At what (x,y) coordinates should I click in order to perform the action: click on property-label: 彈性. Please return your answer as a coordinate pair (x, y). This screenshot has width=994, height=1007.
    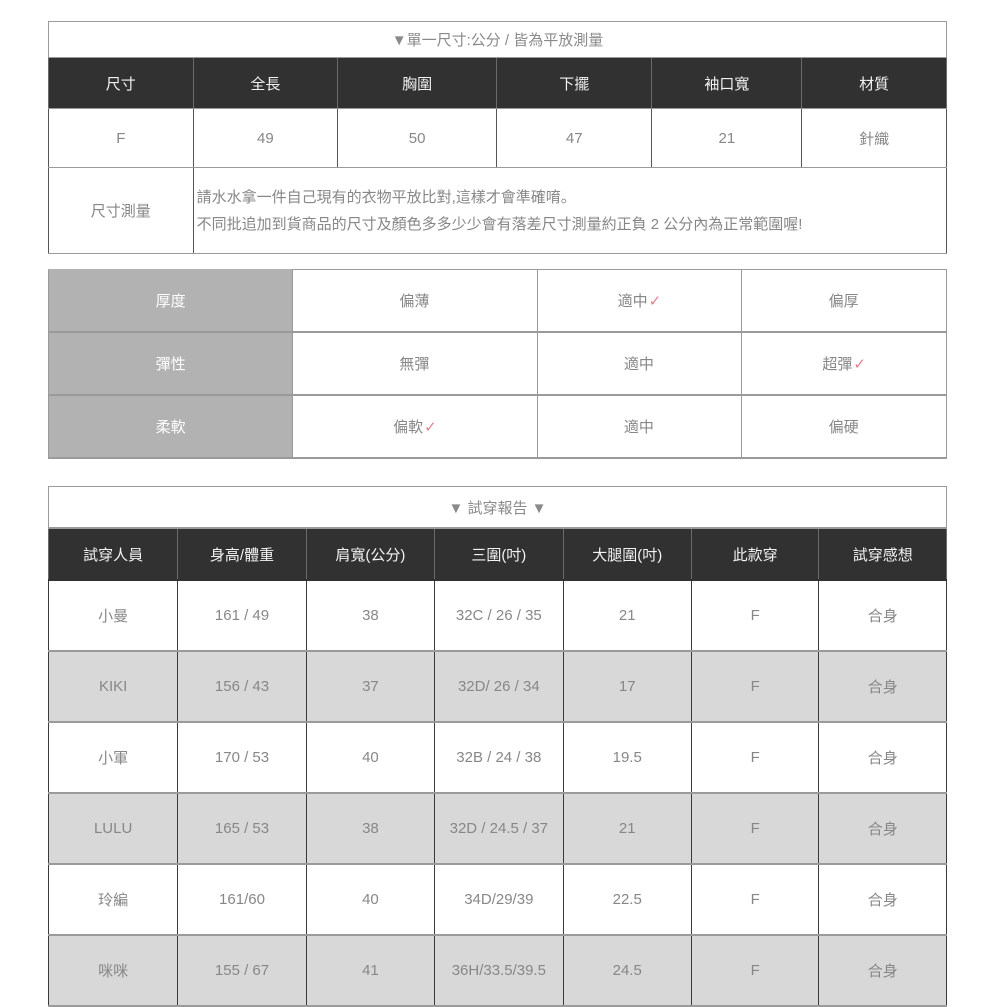
    Looking at the image, I should click on (170, 363).